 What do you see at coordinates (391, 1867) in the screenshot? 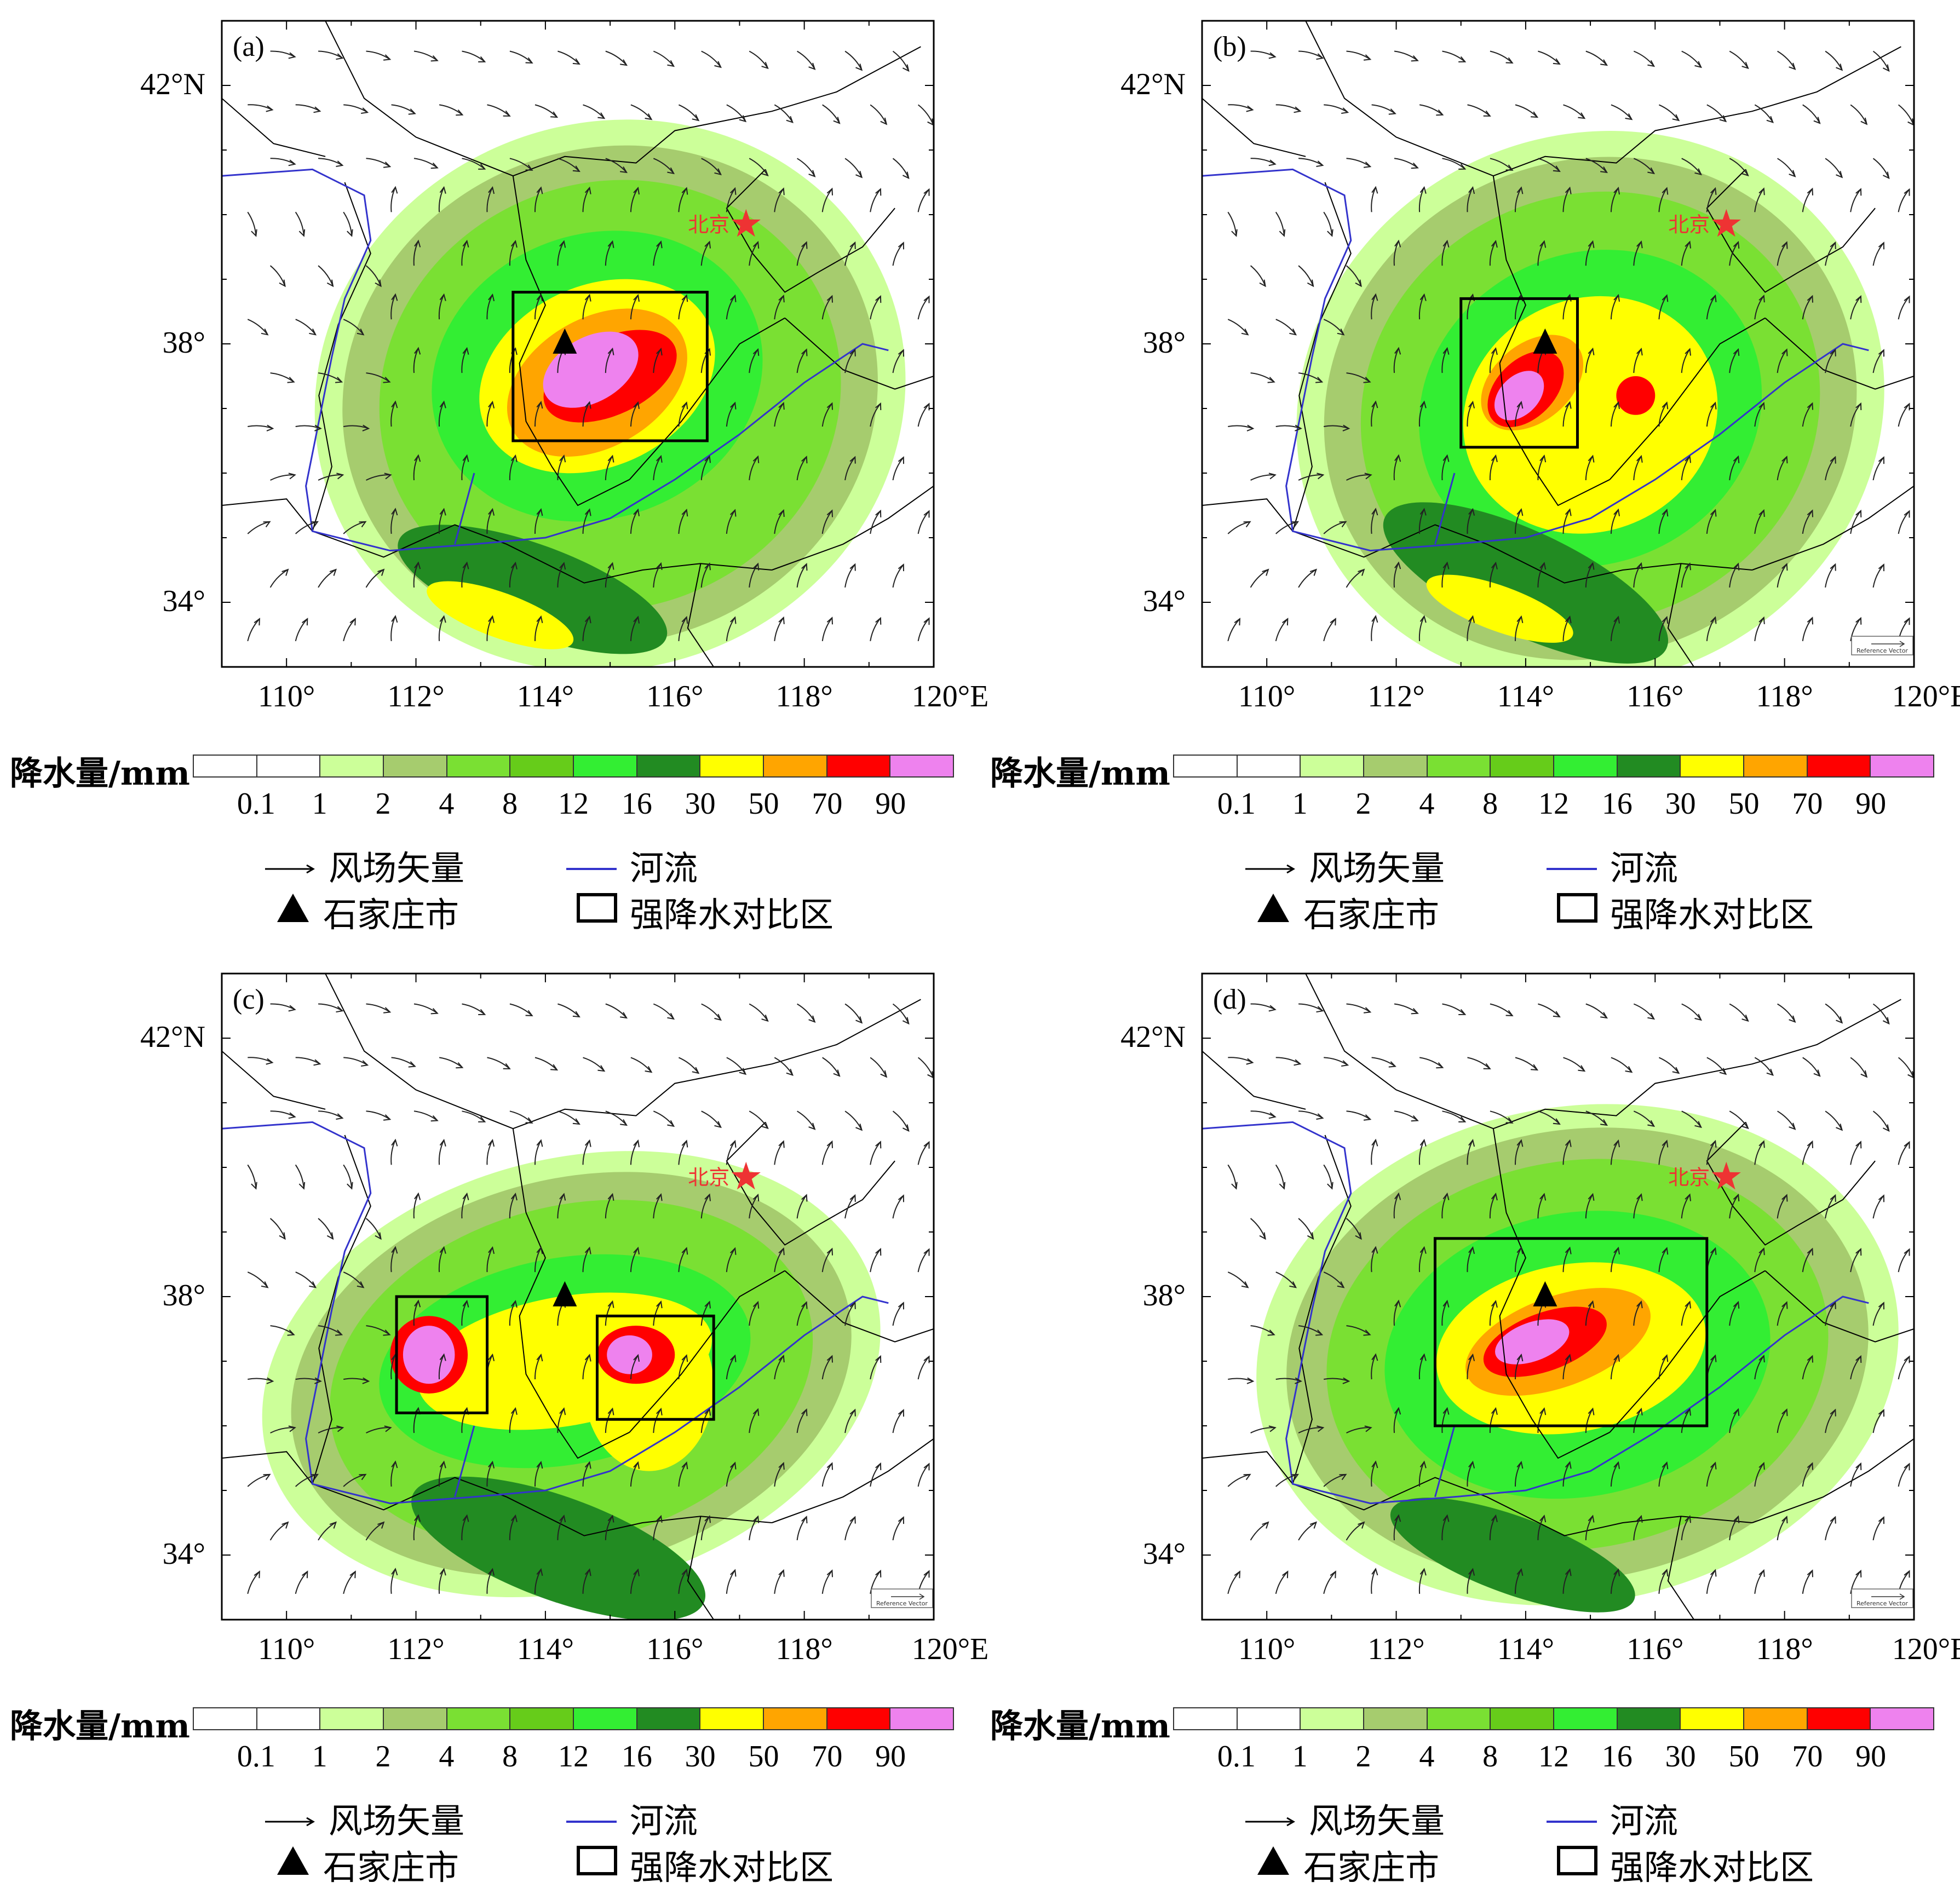
I see `legend-city-label: 石家庄市` at bounding box center [391, 1867].